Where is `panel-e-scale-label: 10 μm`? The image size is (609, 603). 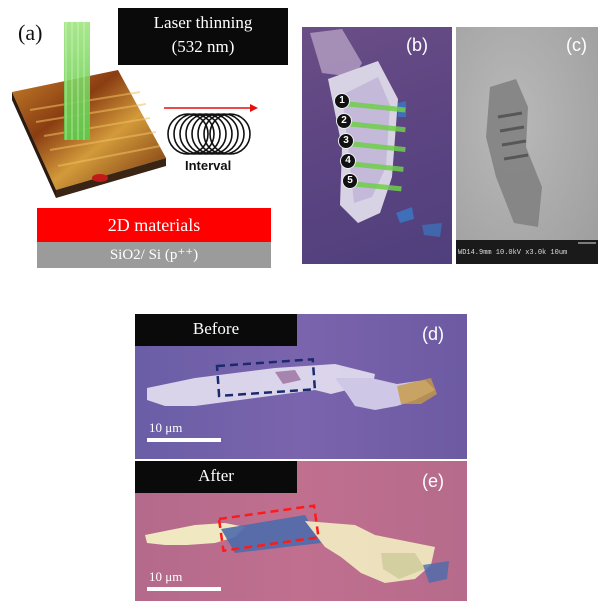 panel-e-scale-label: 10 μm is located at coordinates (166, 576).